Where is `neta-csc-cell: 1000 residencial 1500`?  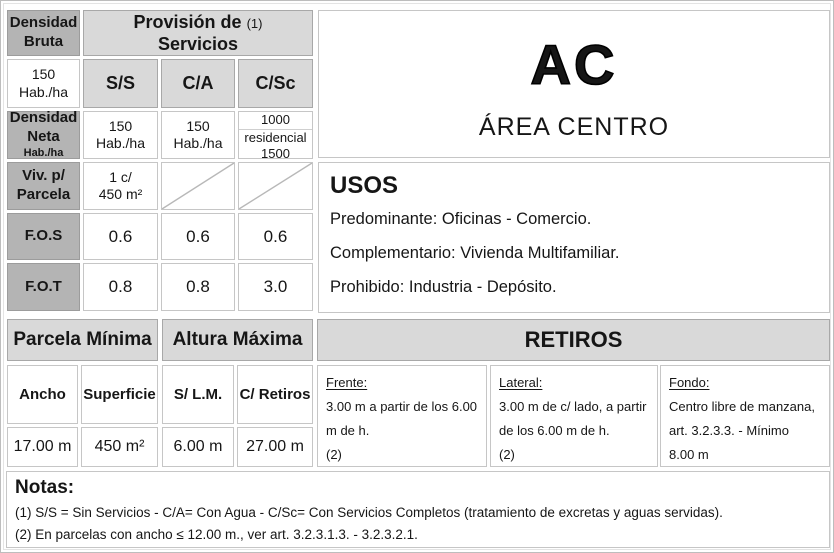
neta-csc-cell: 1000 residencial 1500 is located at coordinates (275, 136).